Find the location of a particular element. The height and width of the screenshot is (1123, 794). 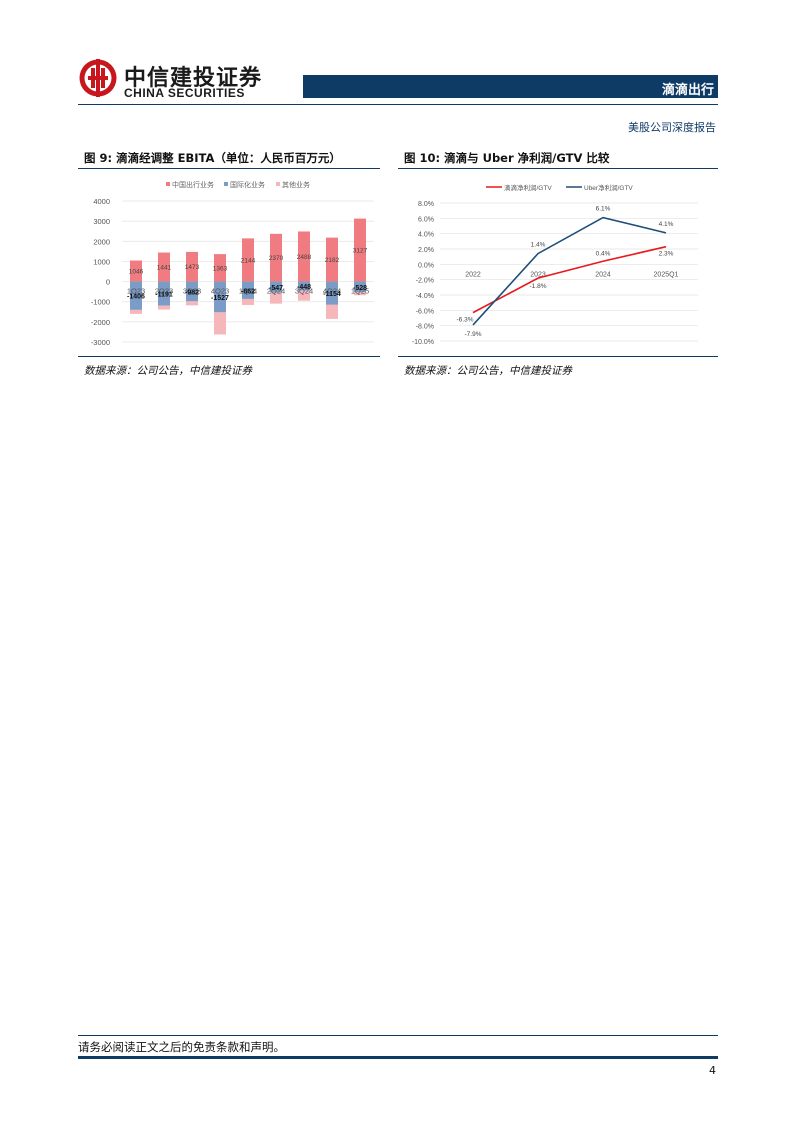

data-label-china: 2144 is located at coordinates (248, 260).